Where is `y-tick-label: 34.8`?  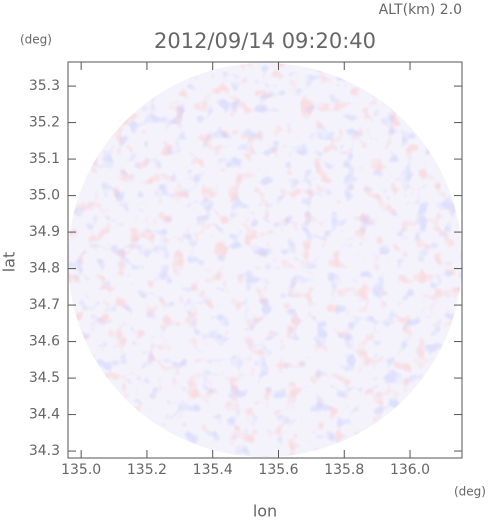 y-tick-label: 34.8 is located at coordinates (44, 269).